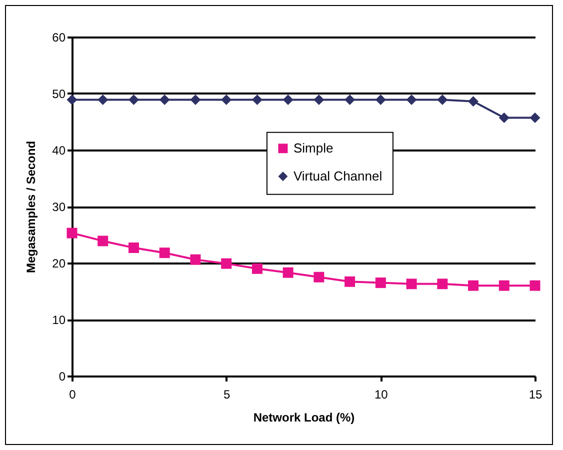  Describe the element at coordinates (304, 417) in the screenshot. I see `x-axis-title: Network Load (%)` at that location.